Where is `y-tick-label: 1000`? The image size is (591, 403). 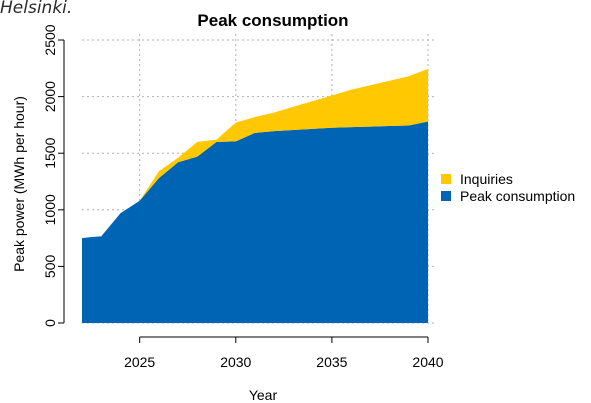
y-tick-label: 1000 is located at coordinates (50, 209).